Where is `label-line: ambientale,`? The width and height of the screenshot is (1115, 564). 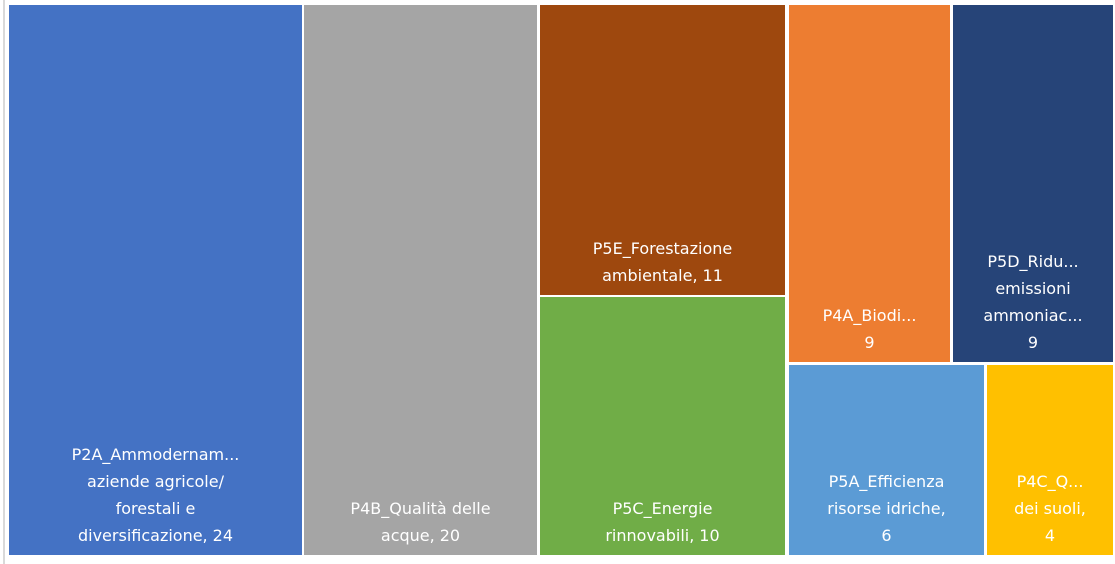
label-line: ambientale, is located at coordinates (649, 275).